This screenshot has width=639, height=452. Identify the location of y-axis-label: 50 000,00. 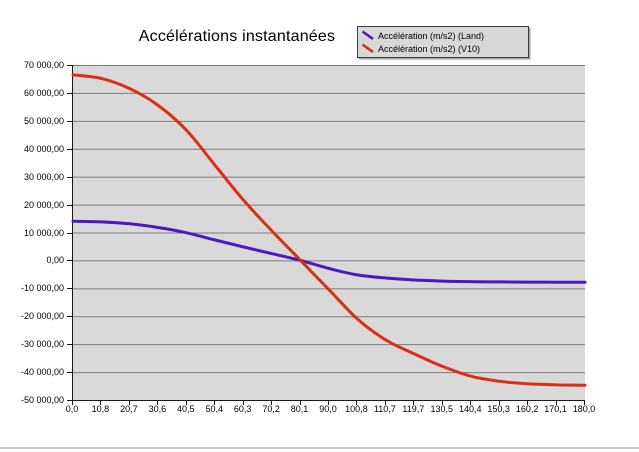
(43, 120).